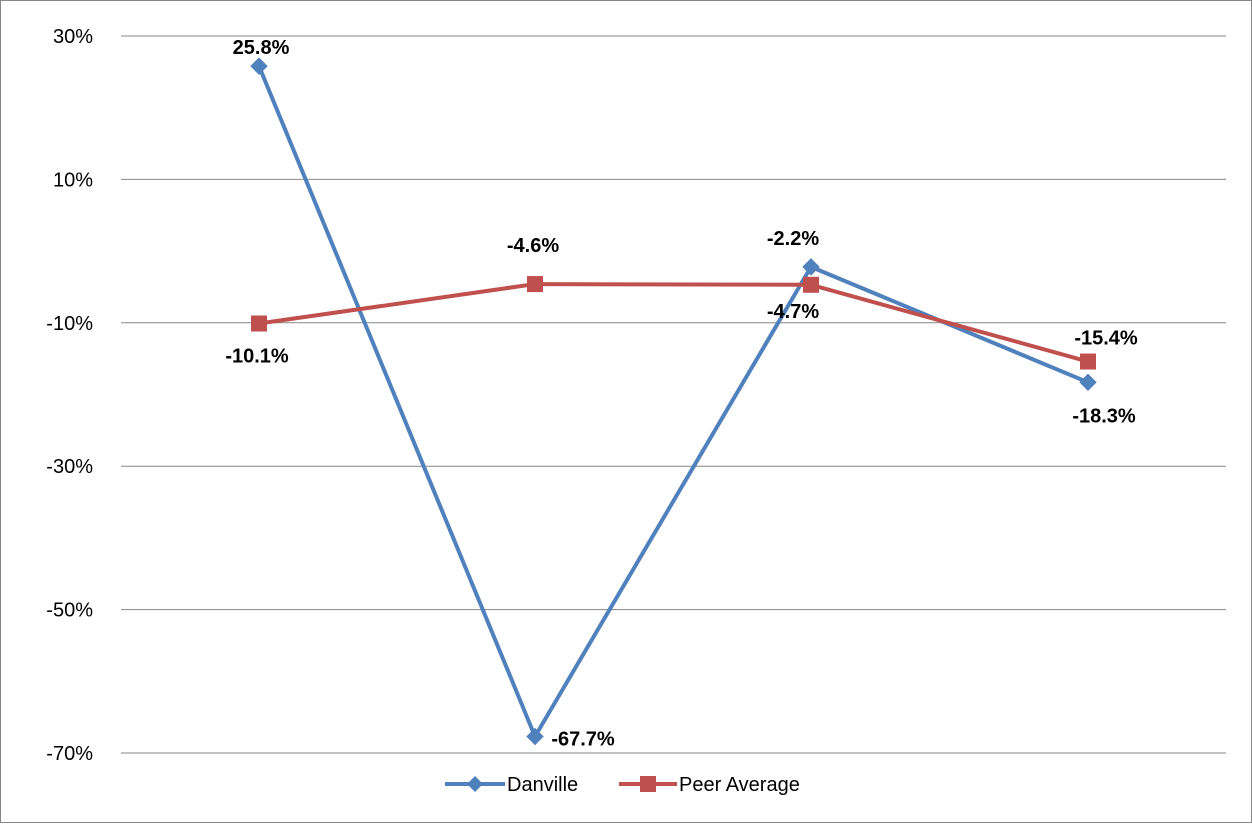  Describe the element at coordinates (475, 784) in the screenshot. I see `danville-legend-marker` at that location.